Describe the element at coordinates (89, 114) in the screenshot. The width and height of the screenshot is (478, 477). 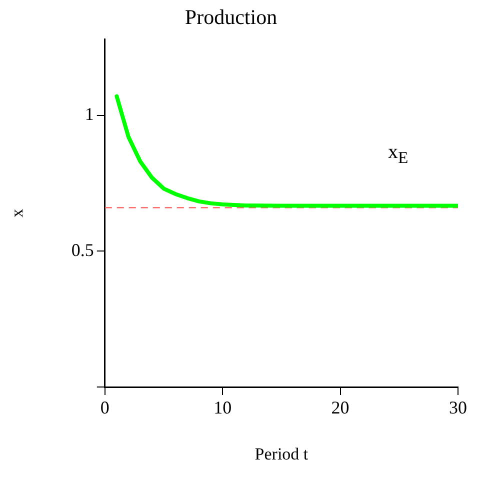
I see `y-tick-label: 1` at that location.